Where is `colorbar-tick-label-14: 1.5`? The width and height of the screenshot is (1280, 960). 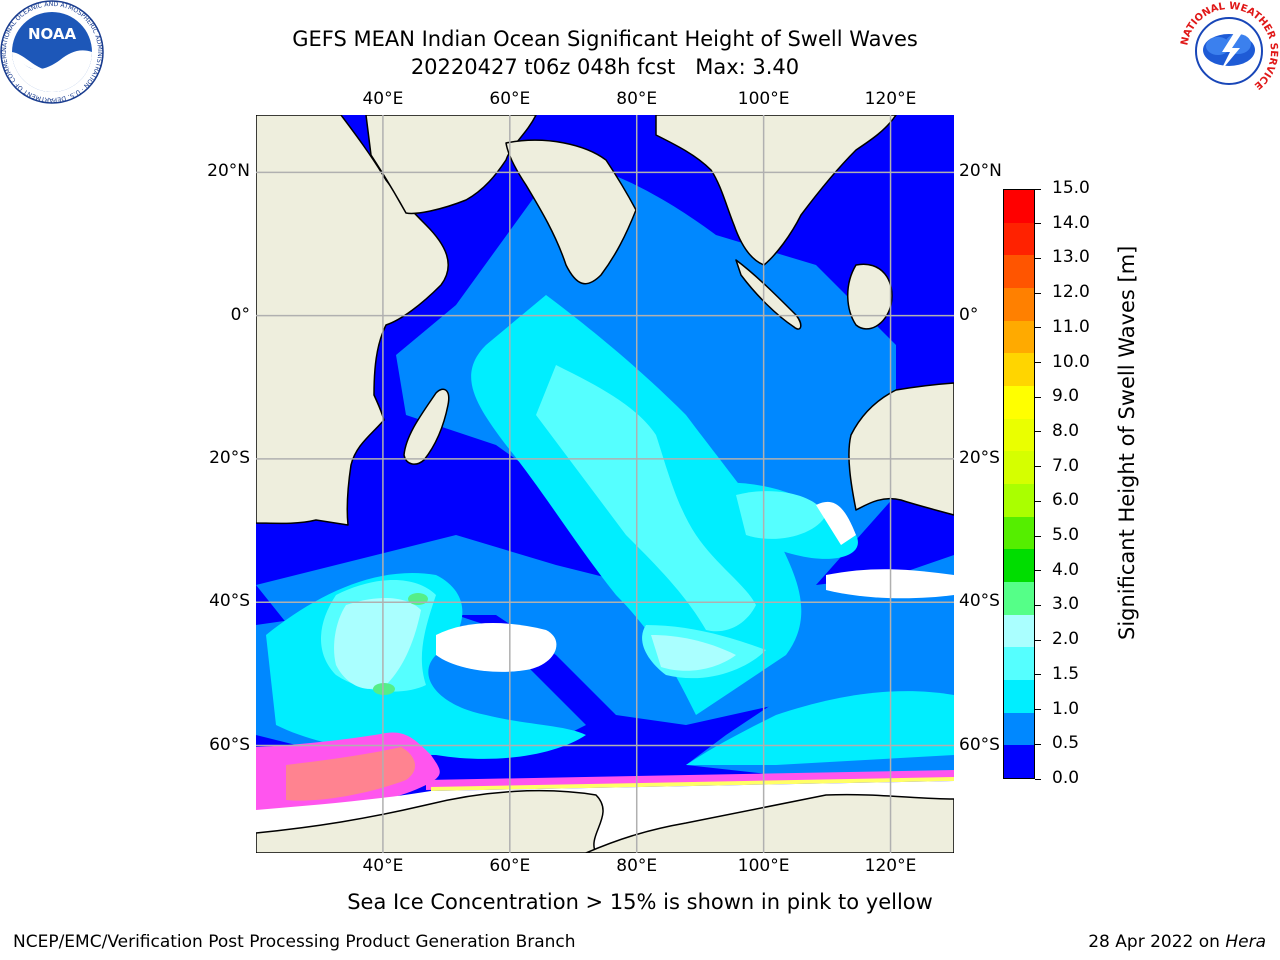 colorbar-tick-label-14: 1.5 is located at coordinates (1066, 673).